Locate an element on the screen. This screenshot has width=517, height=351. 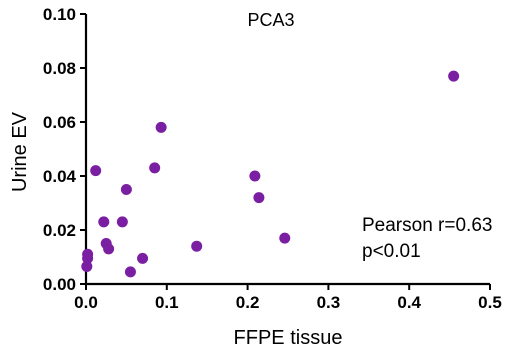
y-tick-label: 0.00 is located at coordinates (59, 284).